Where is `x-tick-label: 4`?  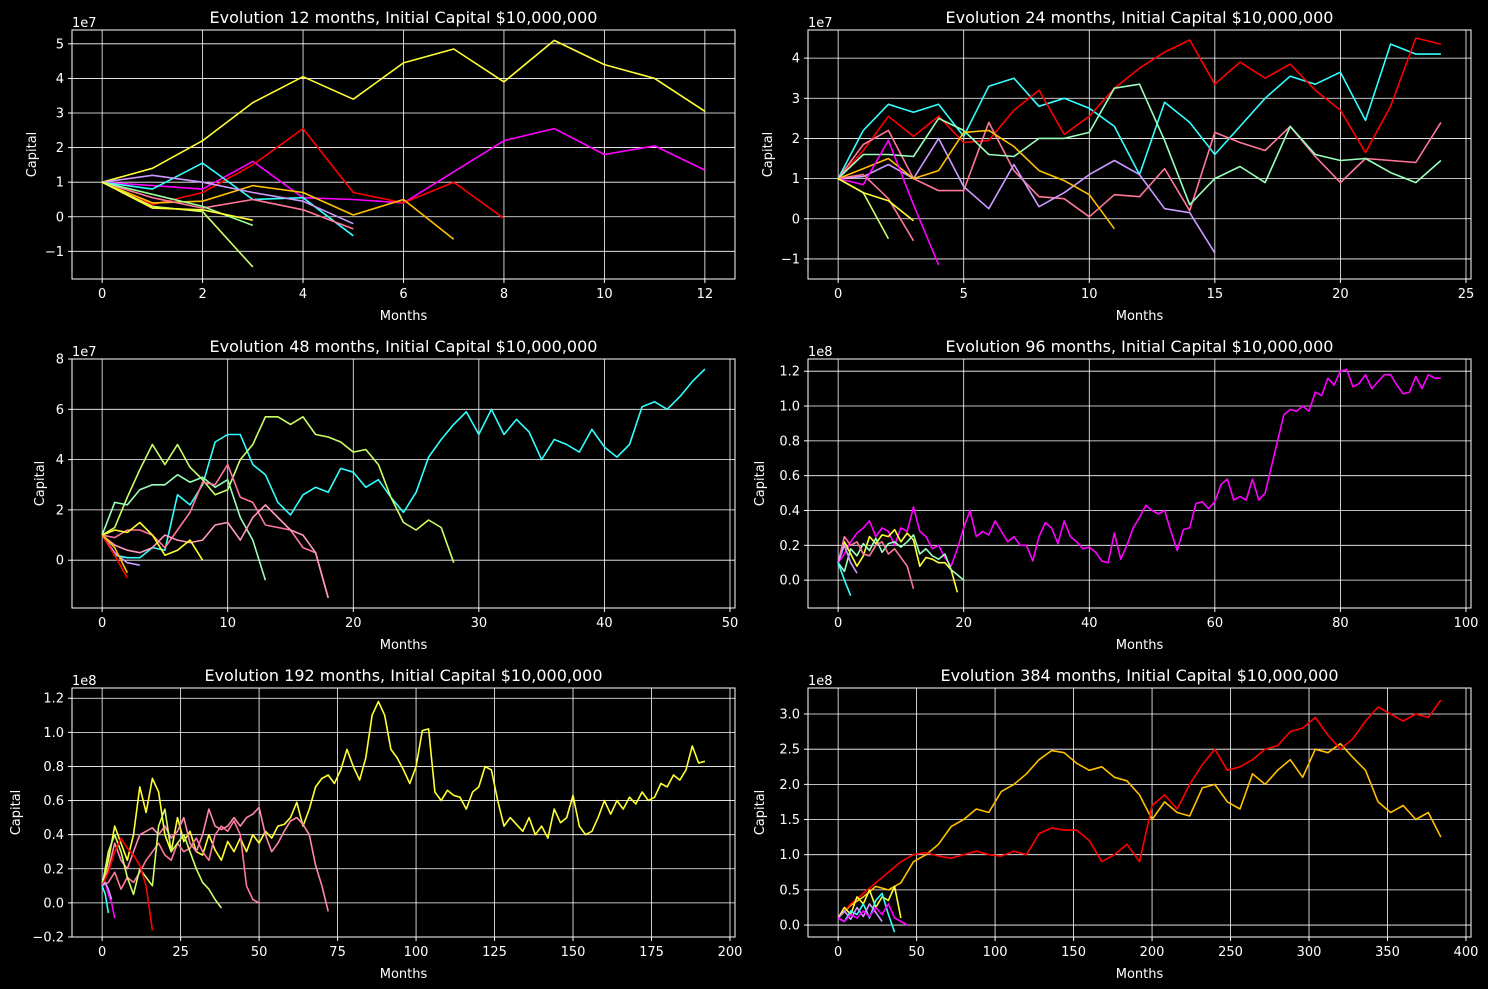
x-tick-label: 4 is located at coordinates (303, 294).